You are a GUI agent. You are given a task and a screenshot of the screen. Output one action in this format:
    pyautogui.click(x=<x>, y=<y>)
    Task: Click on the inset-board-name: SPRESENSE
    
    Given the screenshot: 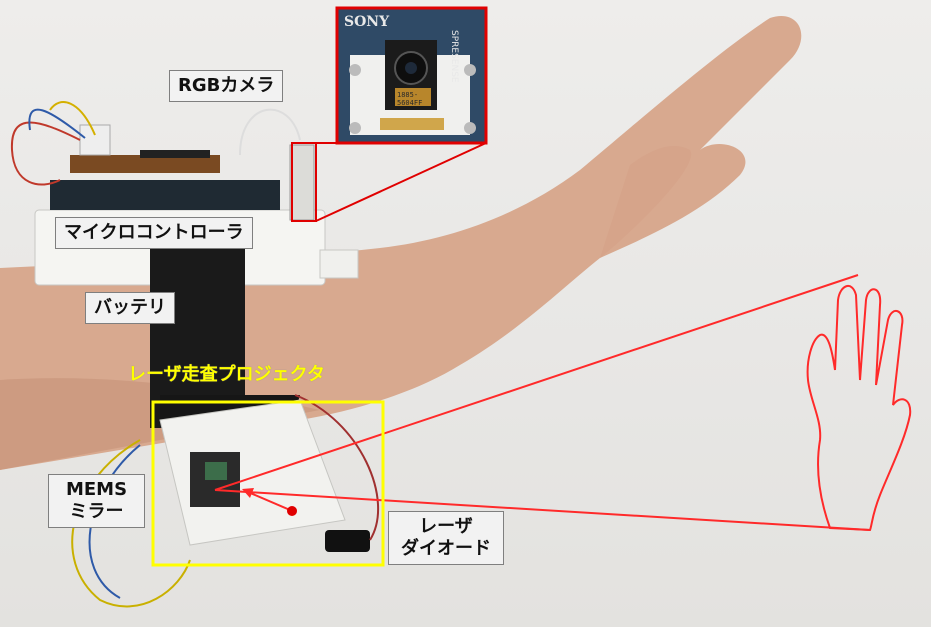 What is the action you would take?
    pyautogui.click(x=454, y=56)
    